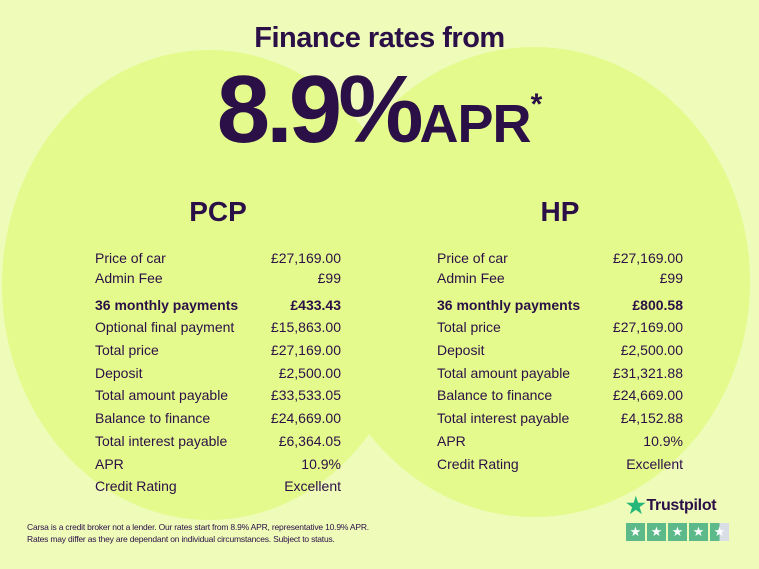 Image resolution: width=759 pixels, height=569 pixels. I want to click on trustpilot-rating: ★ ★ ★ ★ ★, so click(677, 532).